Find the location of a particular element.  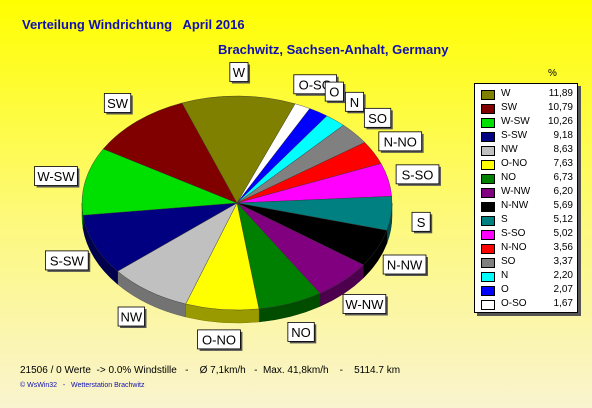

pie-label: W is located at coordinates (239, 72).